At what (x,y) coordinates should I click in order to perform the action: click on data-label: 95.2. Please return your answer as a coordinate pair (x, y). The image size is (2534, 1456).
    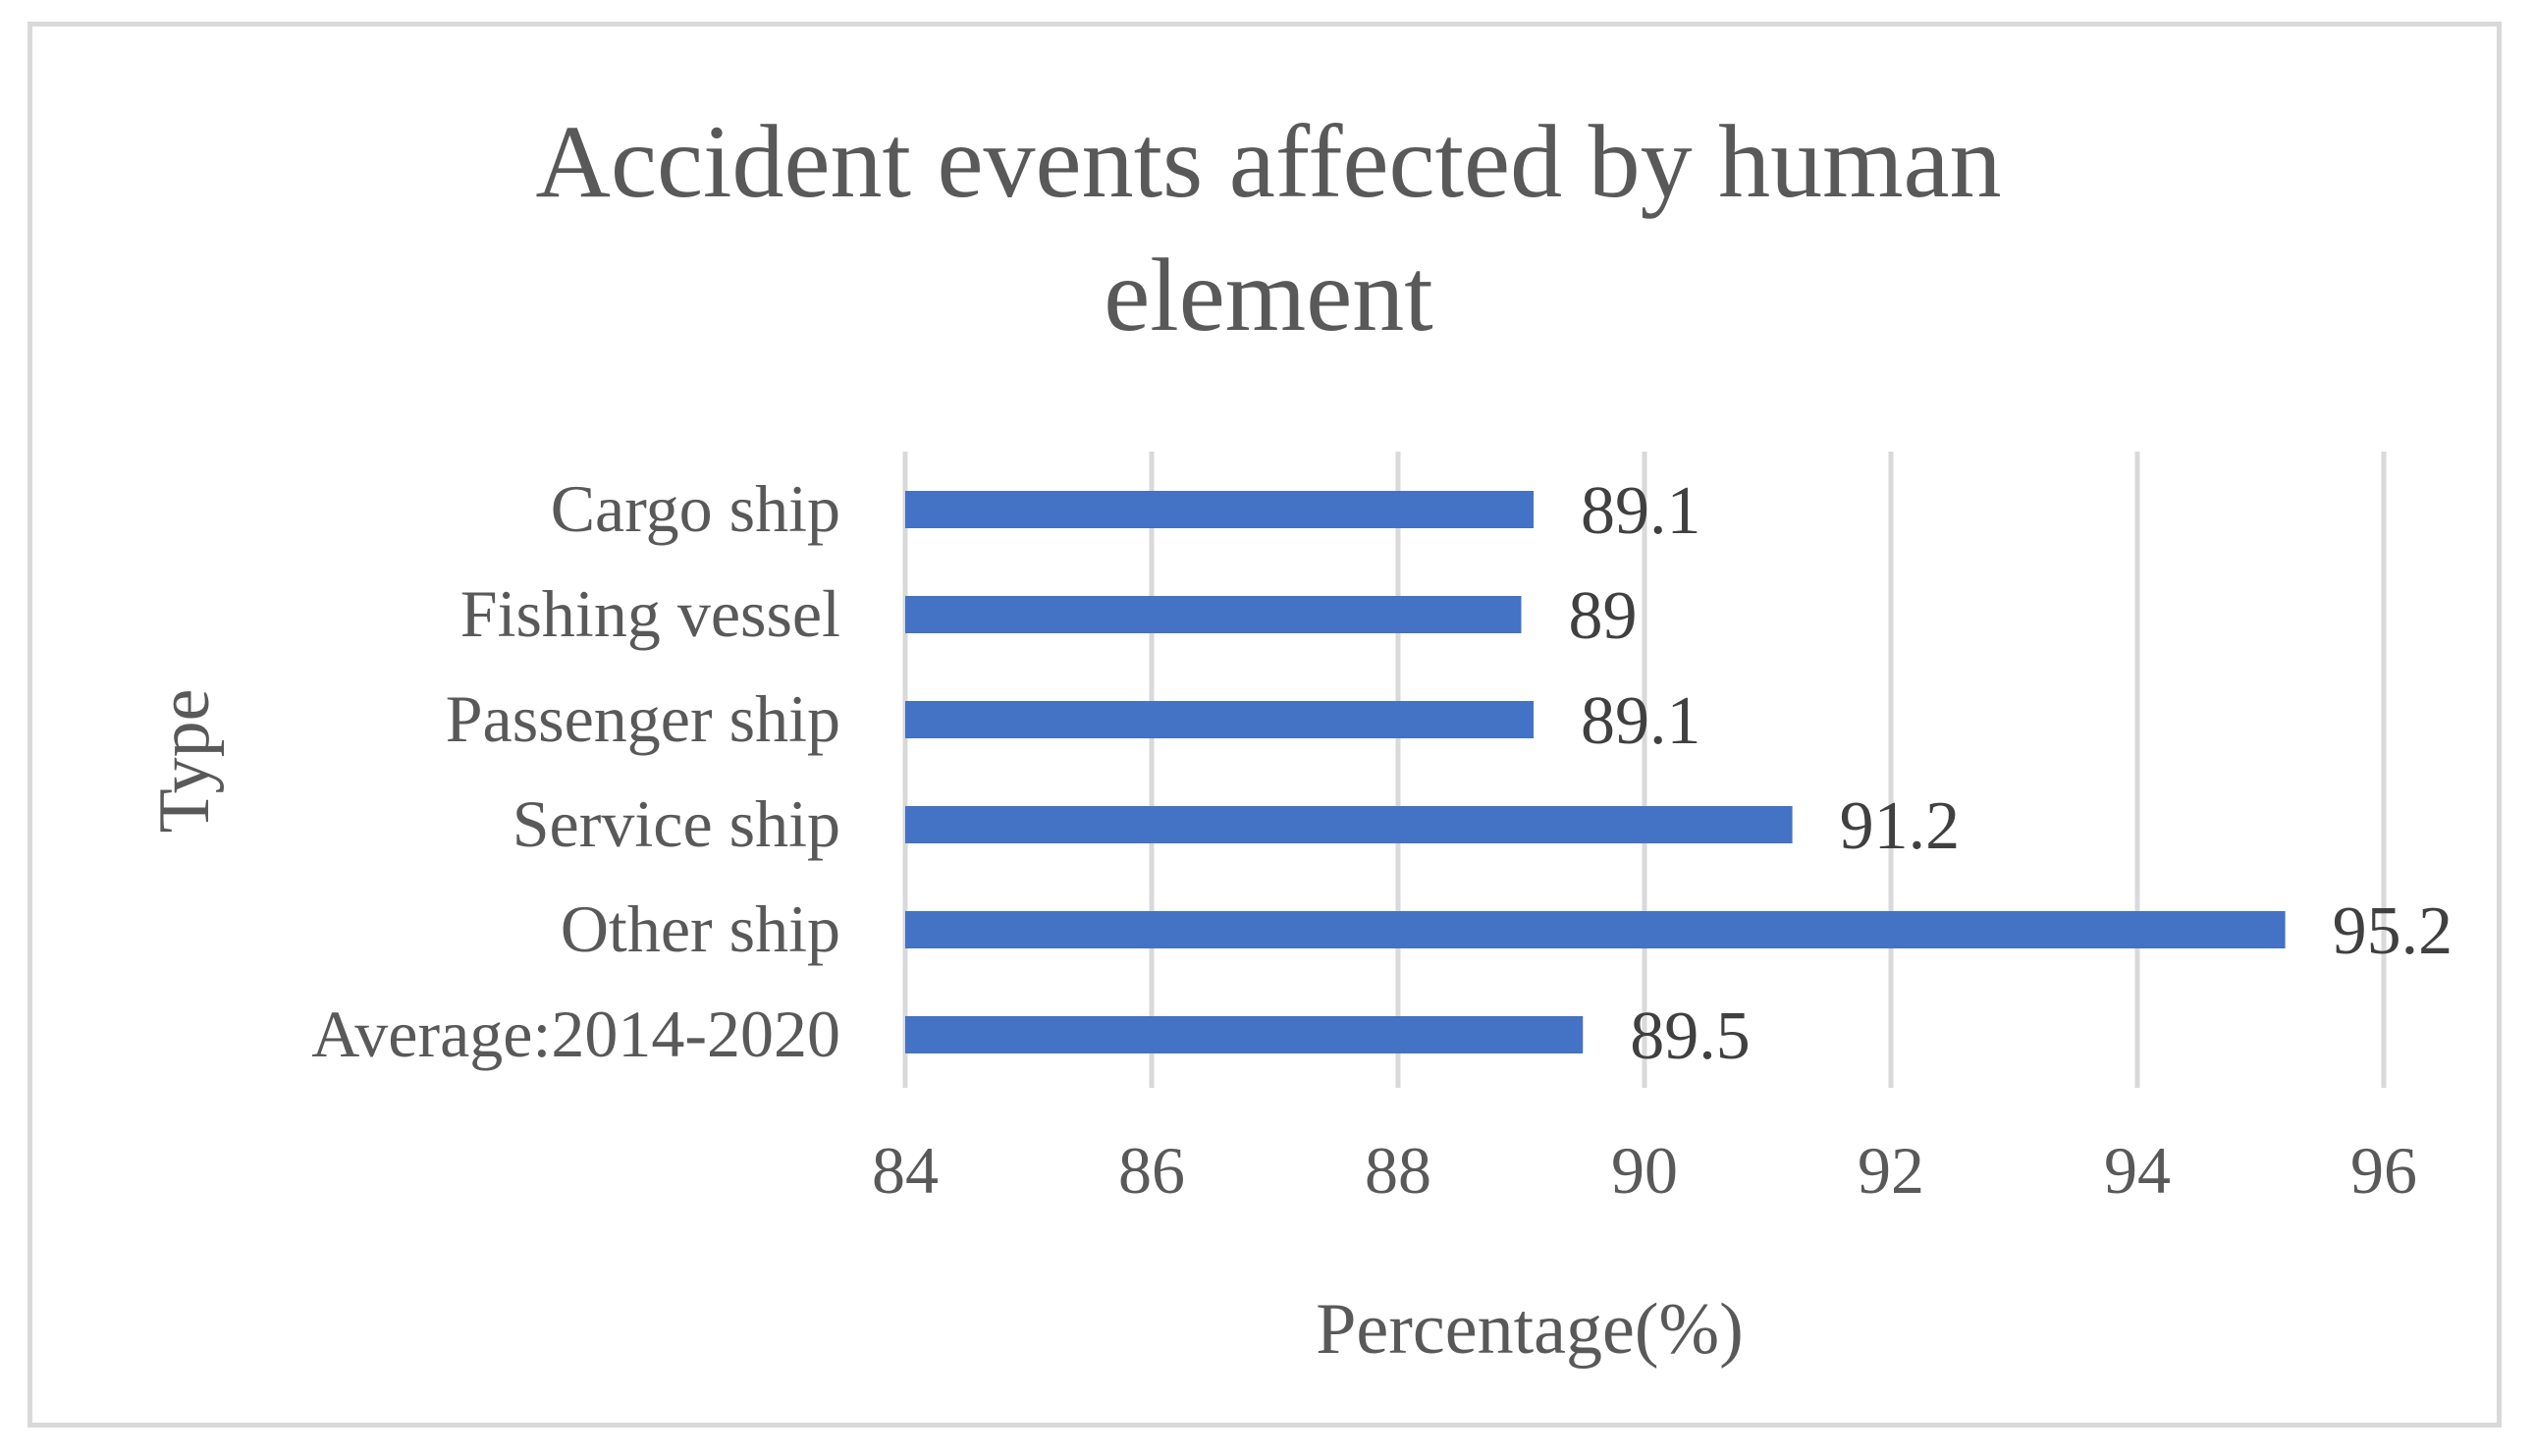
    Looking at the image, I should click on (2393, 931).